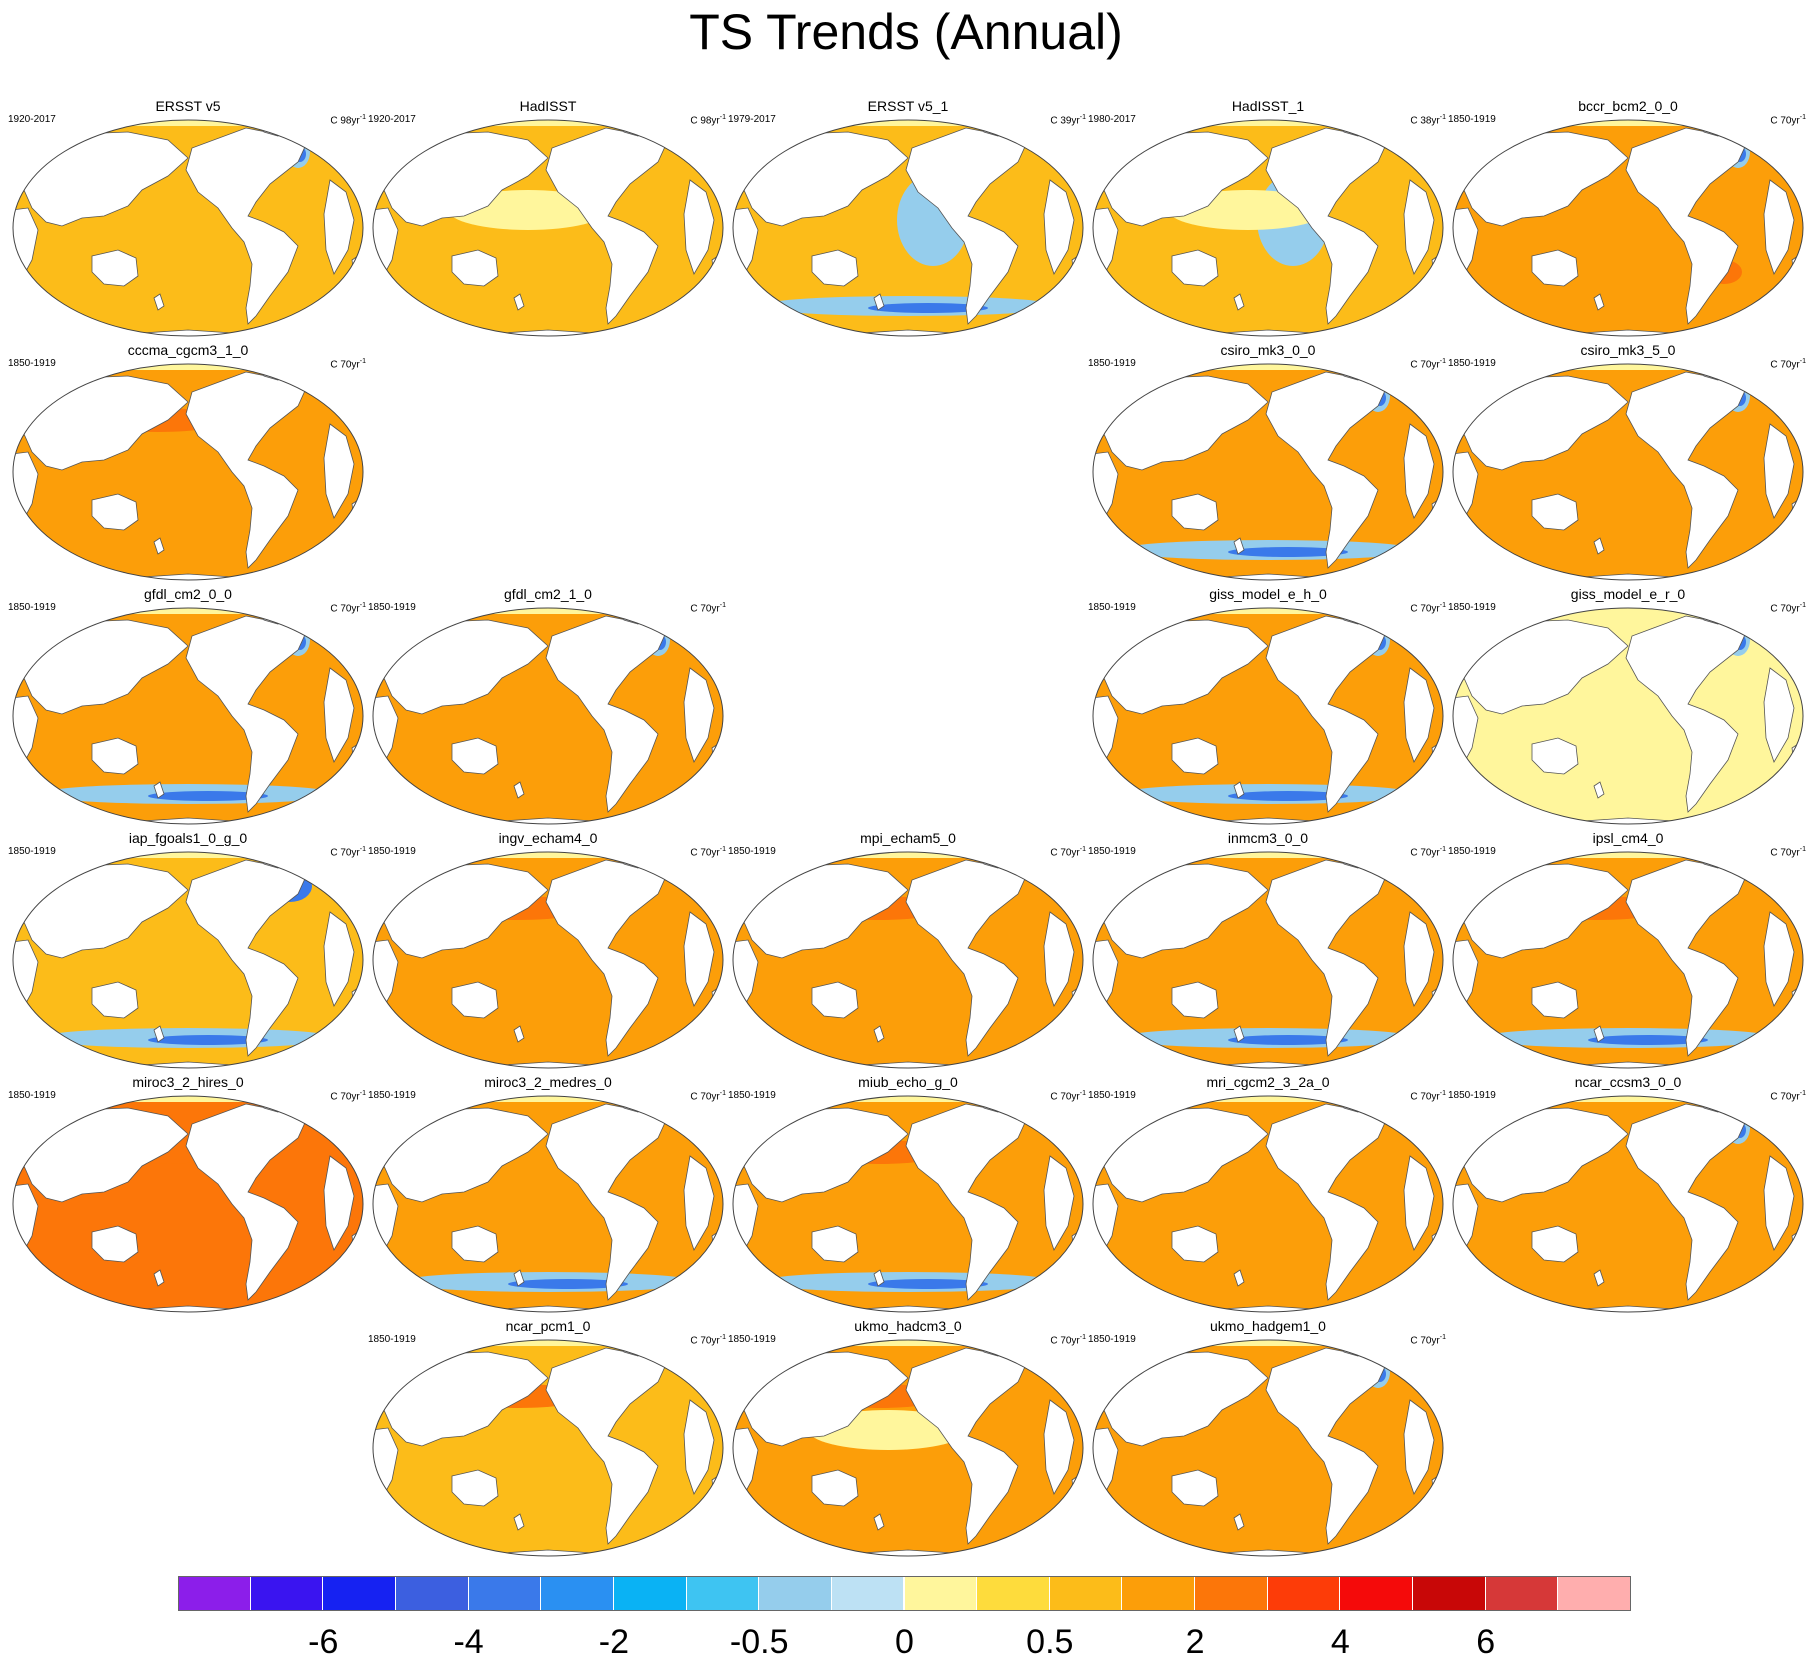 This screenshot has height=1662, width=1812. Describe the element at coordinates (468, 1642) in the screenshot. I see `colorbar-tick-label: -4` at that location.